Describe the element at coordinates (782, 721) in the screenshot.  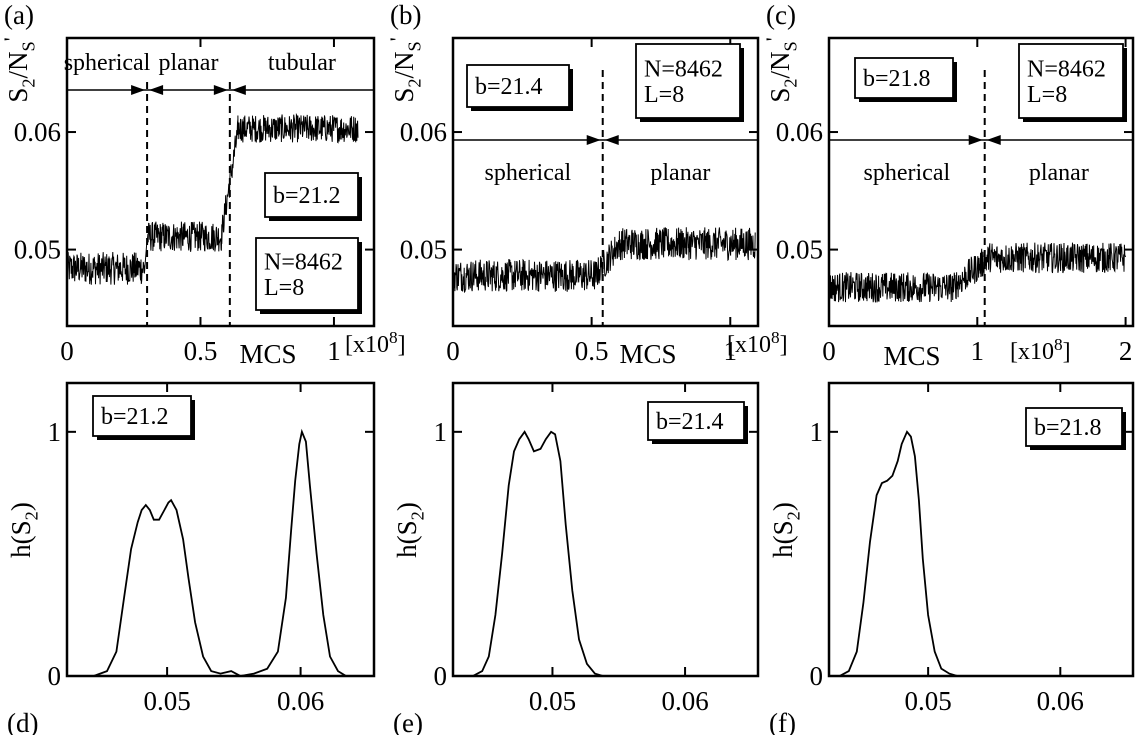
I see `panel-label: (f)` at that location.